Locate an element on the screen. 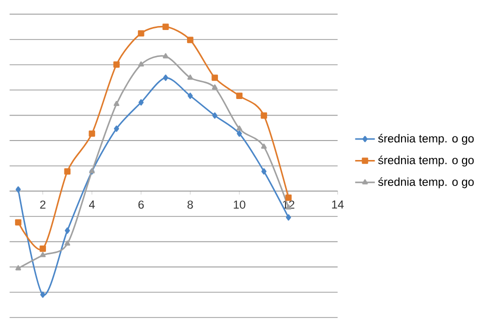 The image size is (480, 321). x-tick-label: 2 is located at coordinates (43, 204).